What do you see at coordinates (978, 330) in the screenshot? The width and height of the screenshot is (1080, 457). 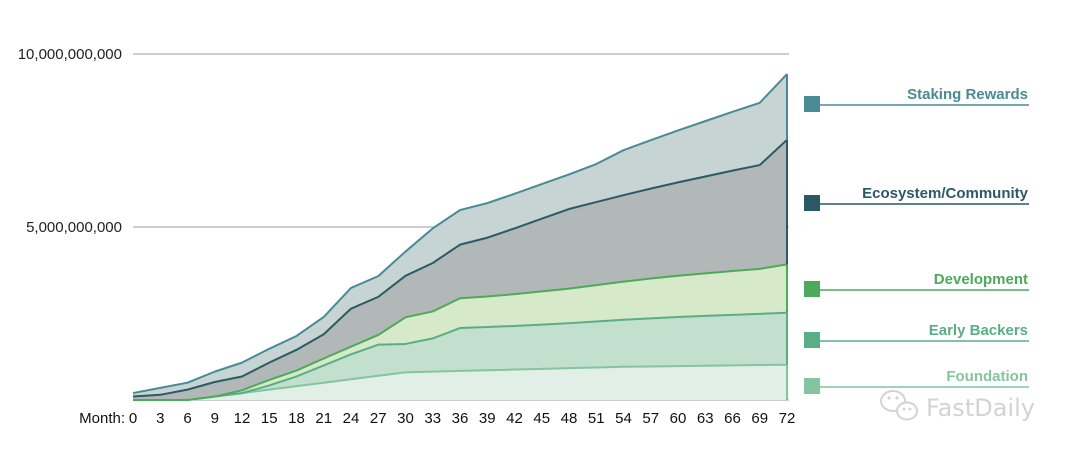 I see `legend-label: Early Backers` at bounding box center [978, 330].